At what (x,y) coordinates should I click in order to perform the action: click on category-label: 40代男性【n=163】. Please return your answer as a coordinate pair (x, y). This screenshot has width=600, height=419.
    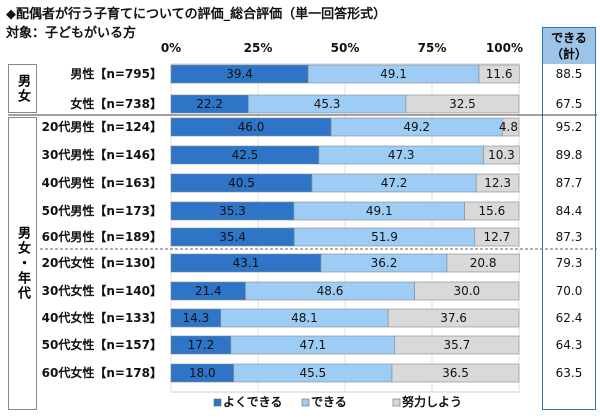
    Looking at the image, I should click on (102, 182).